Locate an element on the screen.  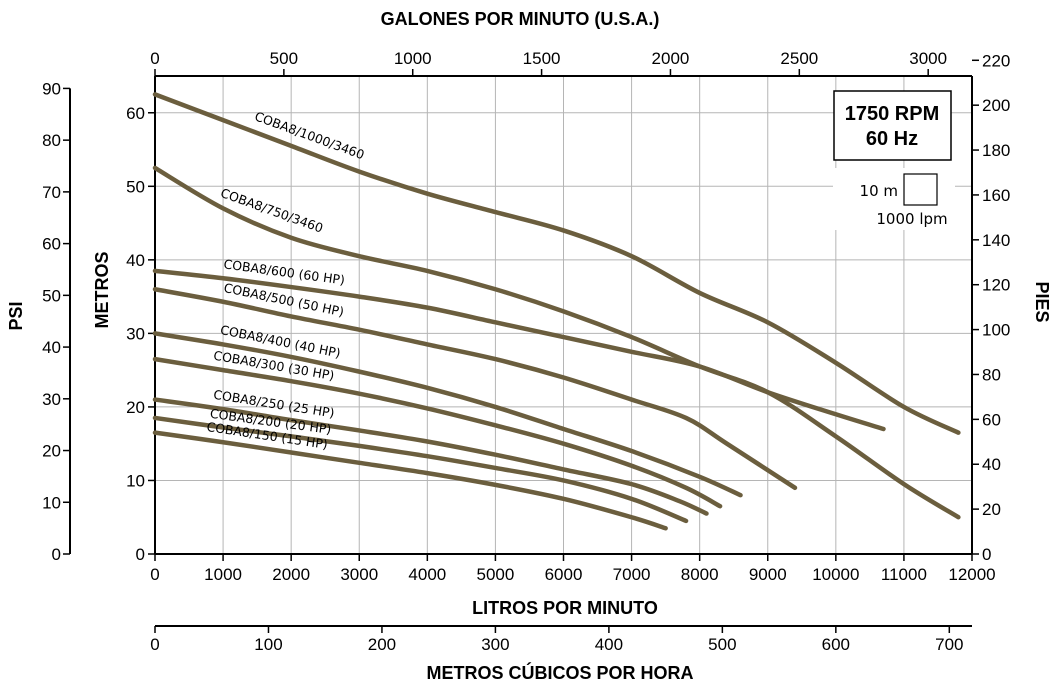
rpm-label: 1750 RPM is located at coordinates (892, 114).